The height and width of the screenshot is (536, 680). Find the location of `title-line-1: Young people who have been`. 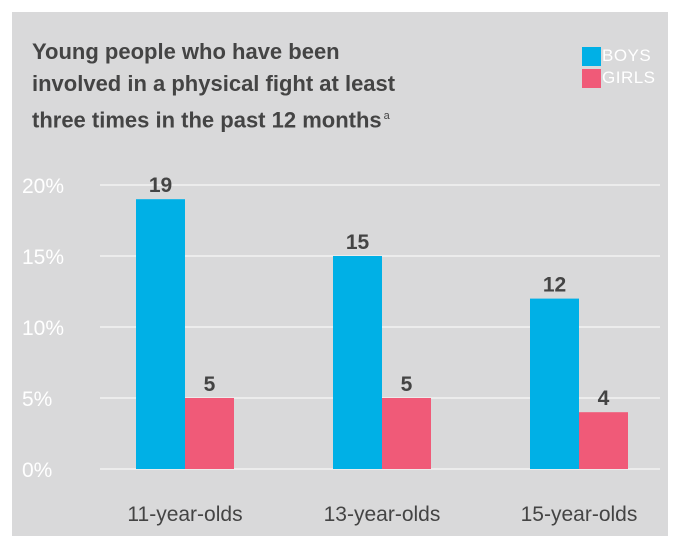

title-line-1: Young people who have been is located at coordinates (186, 51).